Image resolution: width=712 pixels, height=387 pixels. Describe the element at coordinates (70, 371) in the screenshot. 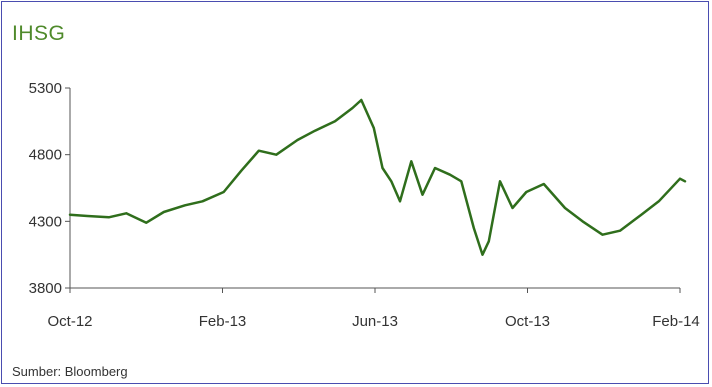

I see `source-note: Sumber: Bloomberg` at that location.